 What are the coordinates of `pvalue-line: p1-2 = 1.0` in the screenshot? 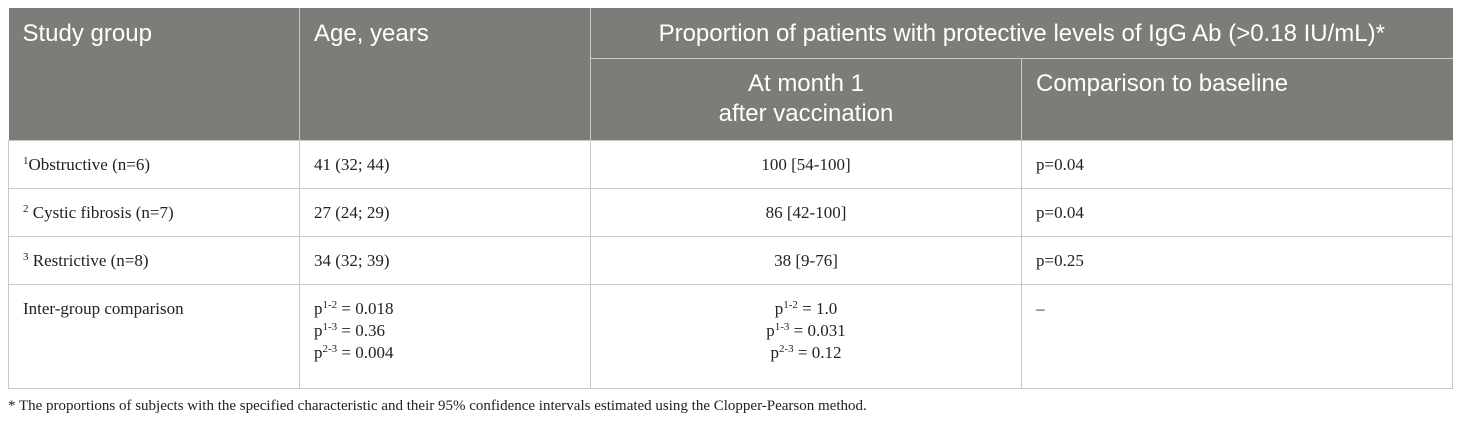 It's located at (806, 309).